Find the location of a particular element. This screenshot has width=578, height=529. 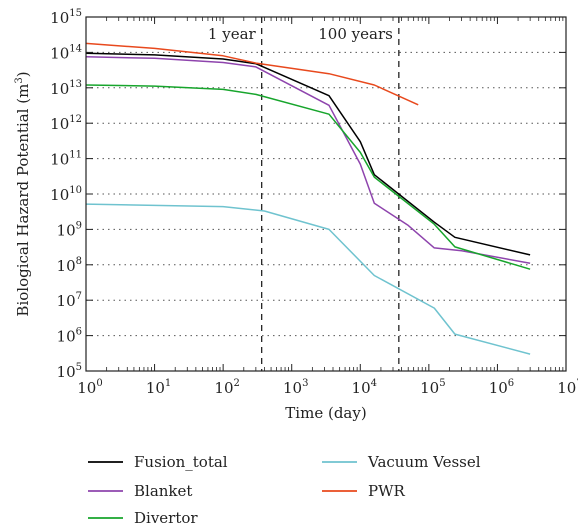

x-tick-label: 10¹ is located at coordinates (158, 387).